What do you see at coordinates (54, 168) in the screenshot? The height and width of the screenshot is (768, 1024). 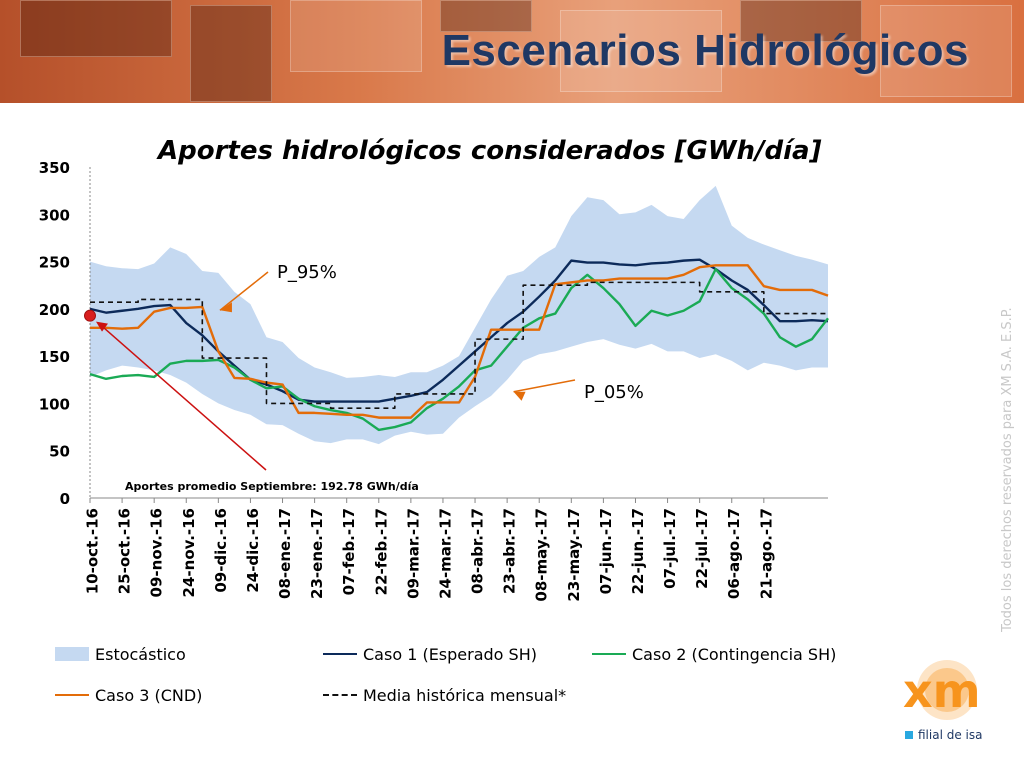 I see `y-tick-label: 350` at bounding box center [54, 168].